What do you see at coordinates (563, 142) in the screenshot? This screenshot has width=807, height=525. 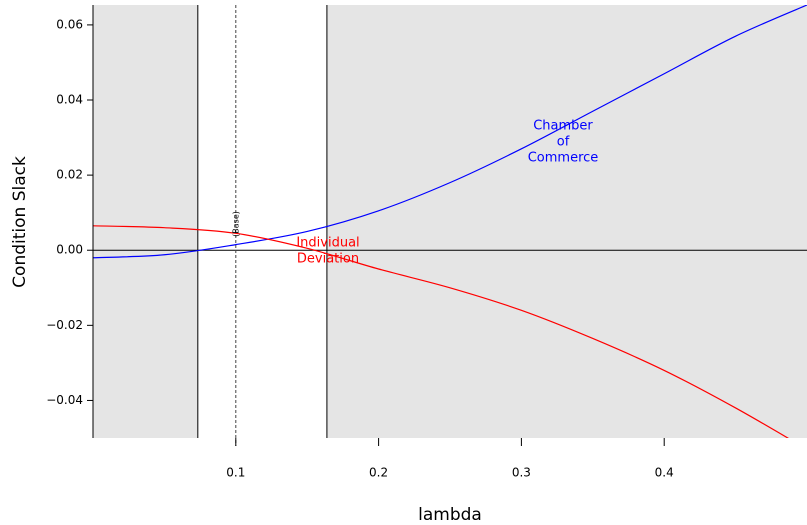 I see `series-label: of` at bounding box center [563, 142].